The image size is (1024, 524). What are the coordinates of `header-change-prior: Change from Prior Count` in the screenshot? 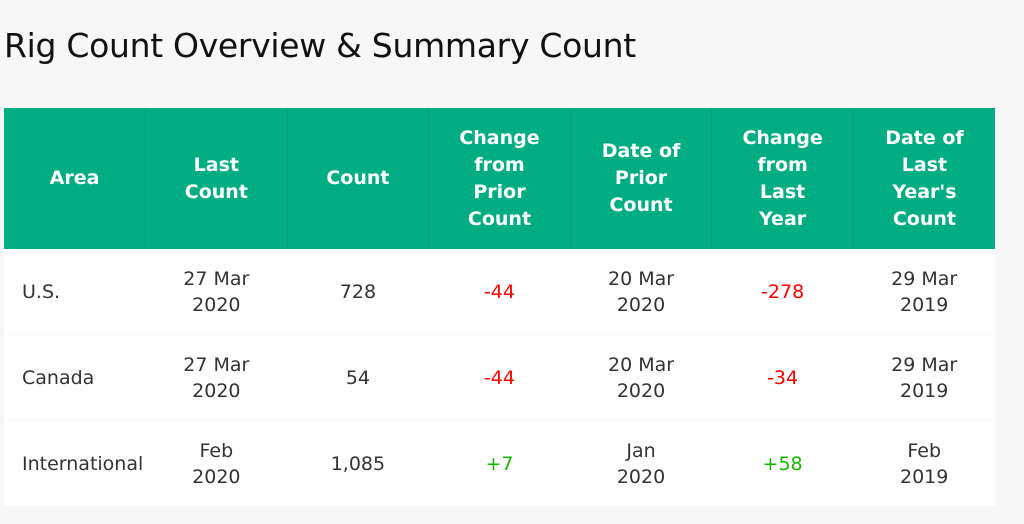 It's located at (499, 178).